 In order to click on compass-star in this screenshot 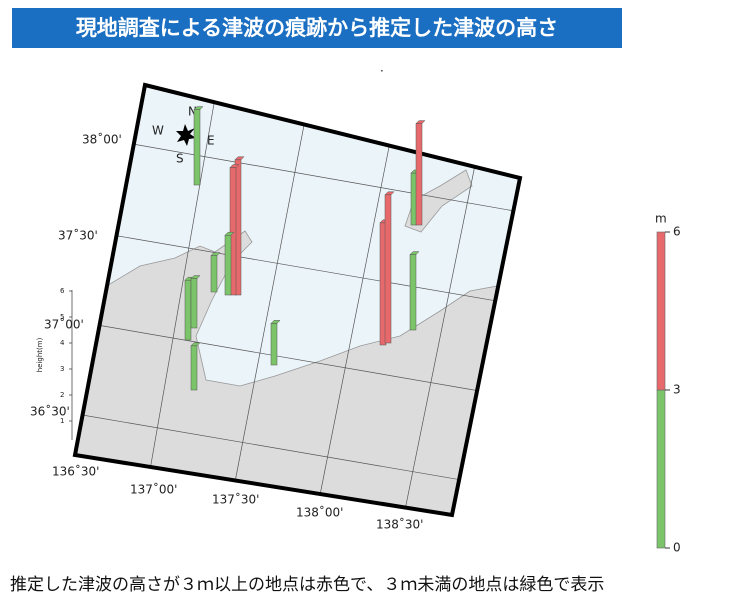, I will do `click(186, 135)`.